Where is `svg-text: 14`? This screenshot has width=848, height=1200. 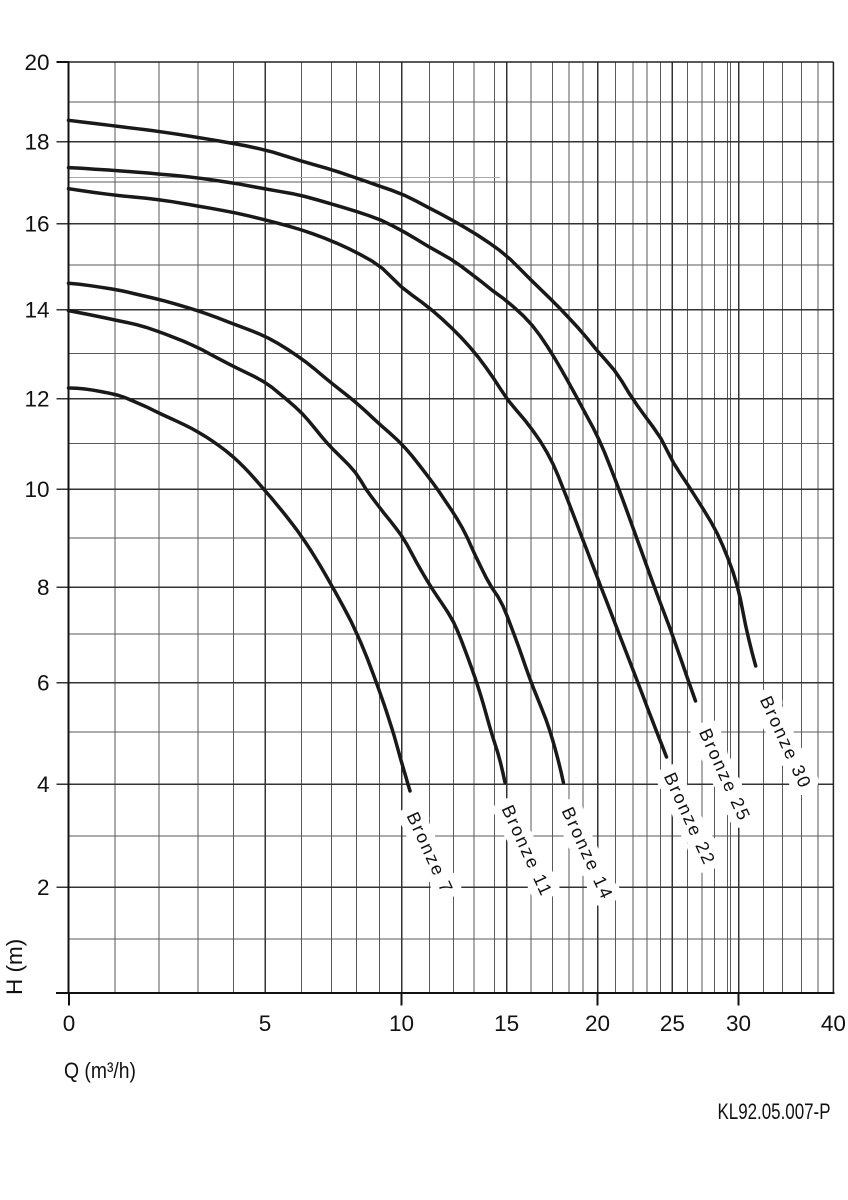 svg-text: 14 is located at coordinates (36, 309).